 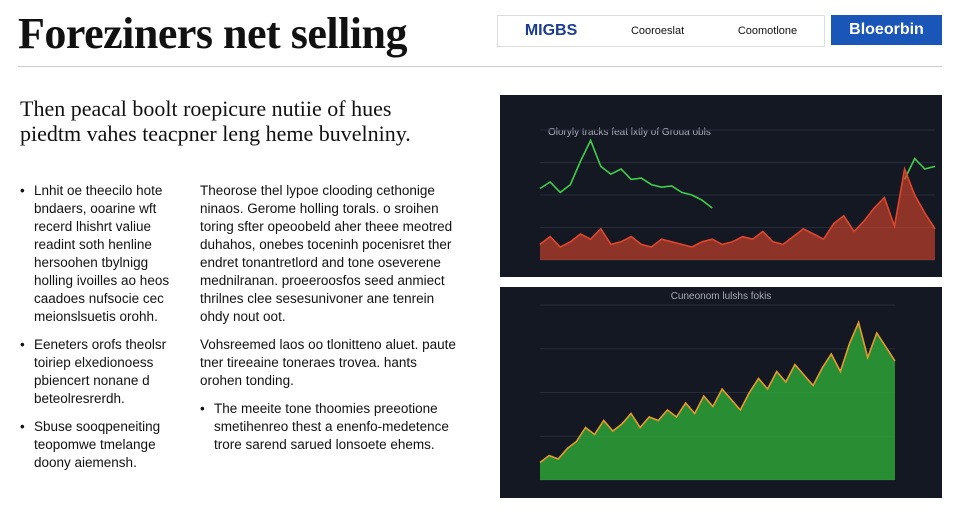 What do you see at coordinates (213, 33) in the screenshot?
I see `title: Foreziners net selling` at bounding box center [213, 33].